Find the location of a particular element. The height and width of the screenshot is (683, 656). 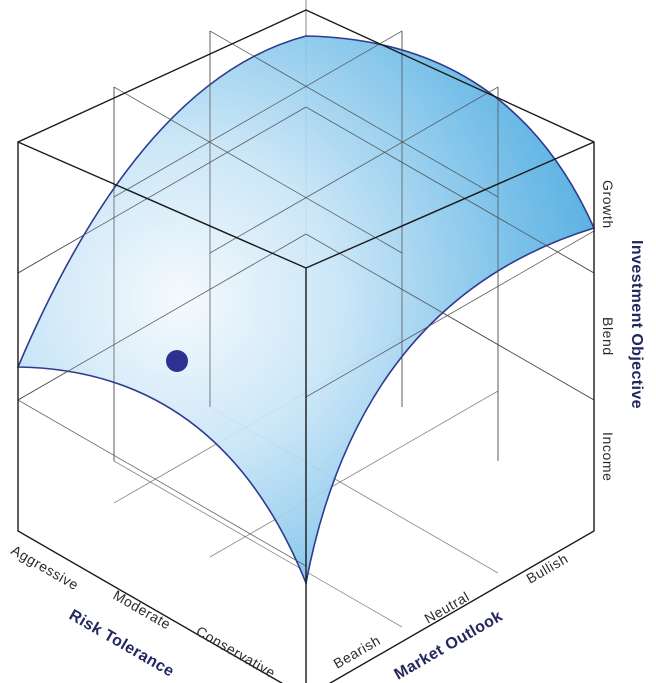

risk-tick-moderate: Moderate is located at coordinates (142, 610).